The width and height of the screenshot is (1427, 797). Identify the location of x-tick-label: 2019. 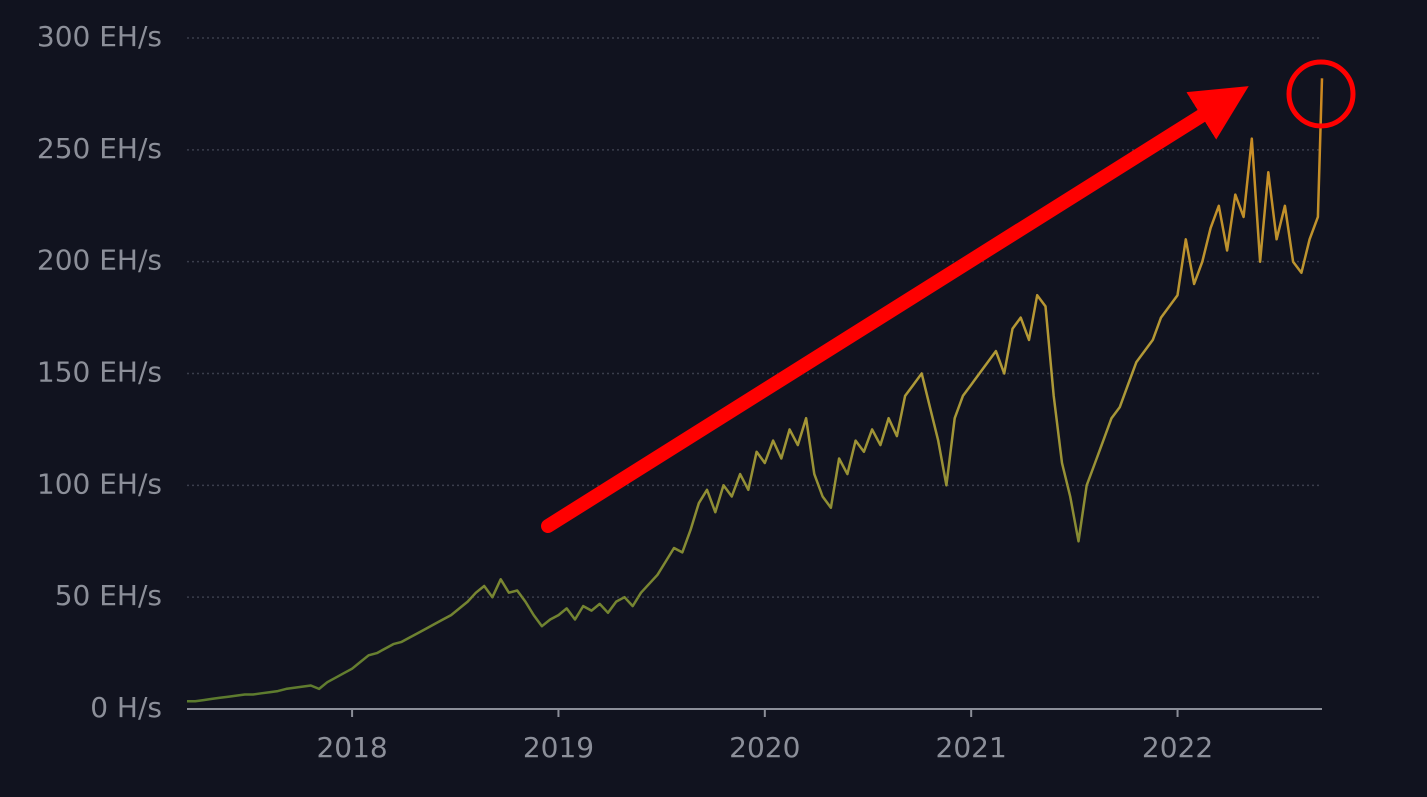
(558, 747).